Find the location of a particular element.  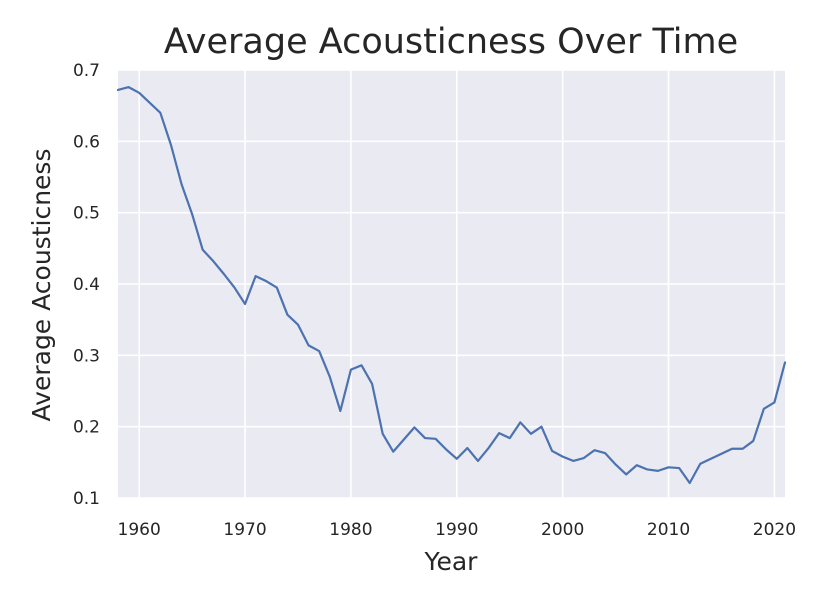

x-tick-label: 1980 is located at coordinates (350, 530).